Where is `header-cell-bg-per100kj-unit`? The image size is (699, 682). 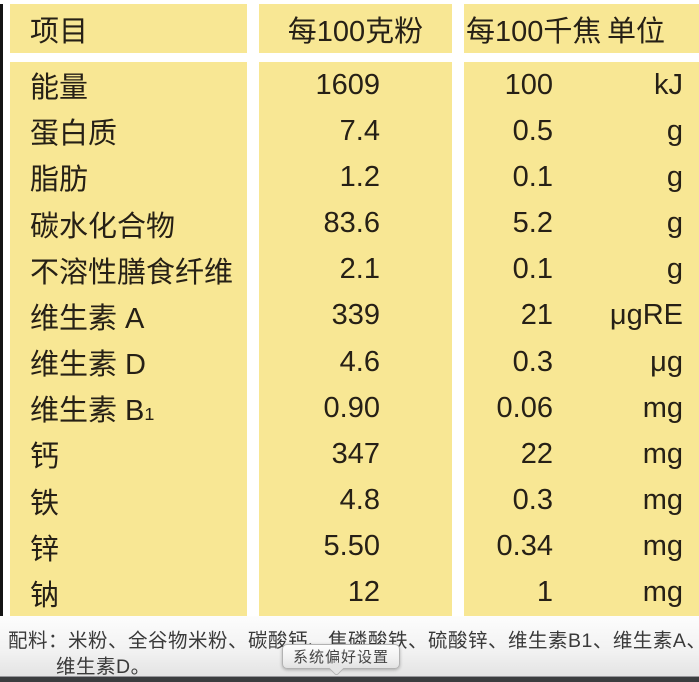 header-cell-bg-per100kj-unit is located at coordinates (581, 28).